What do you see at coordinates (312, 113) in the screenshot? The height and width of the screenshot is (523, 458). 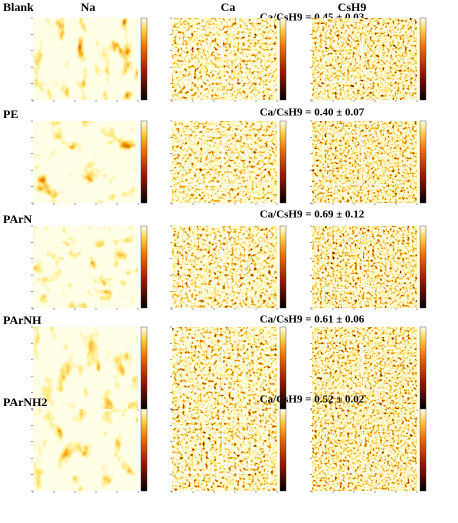 I see `ratio-label: Ca/CsH9 = 0.40 ± 0.07` at bounding box center [312, 113].